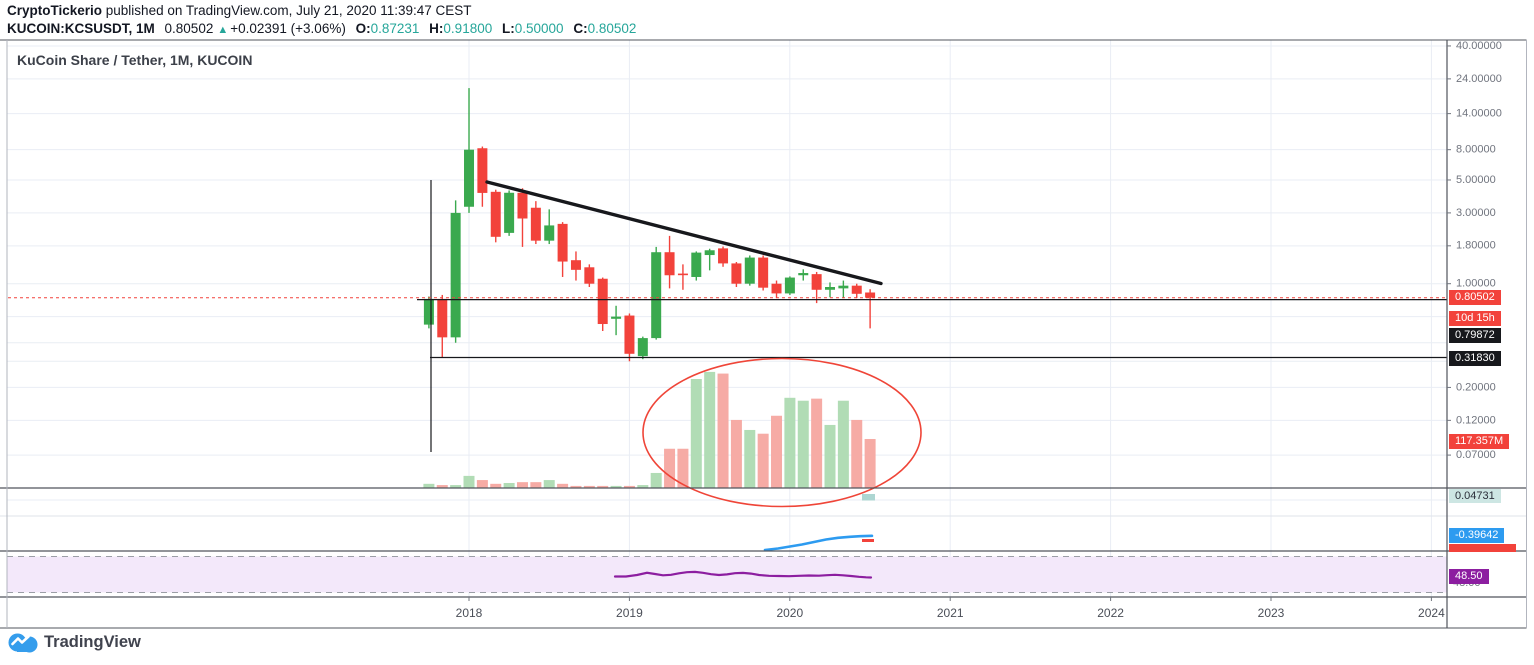 The image size is (1534, 665). Describe the element at coordinates (1475, 318) in the screenshot. I see `bar-countdown-badge: 10d 15h` at that location.